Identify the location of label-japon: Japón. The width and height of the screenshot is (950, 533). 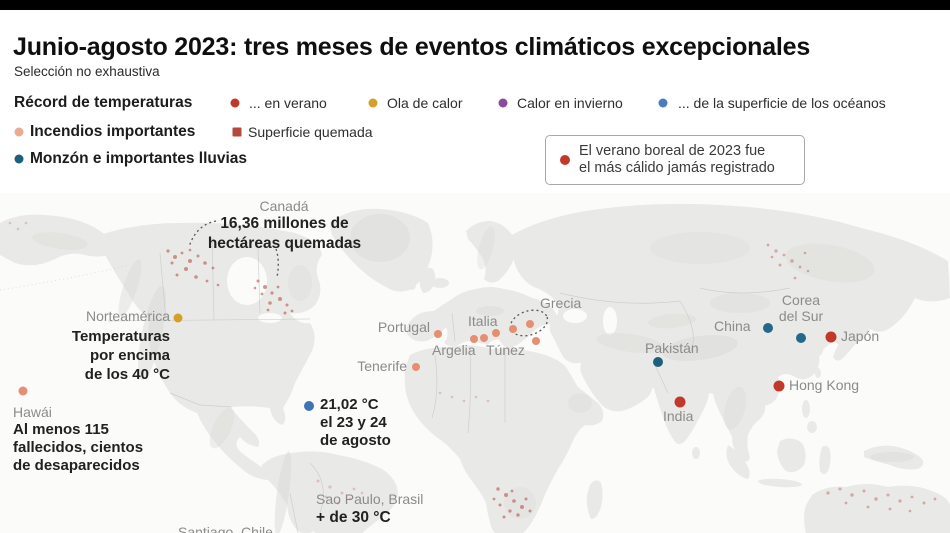
(860, 336).